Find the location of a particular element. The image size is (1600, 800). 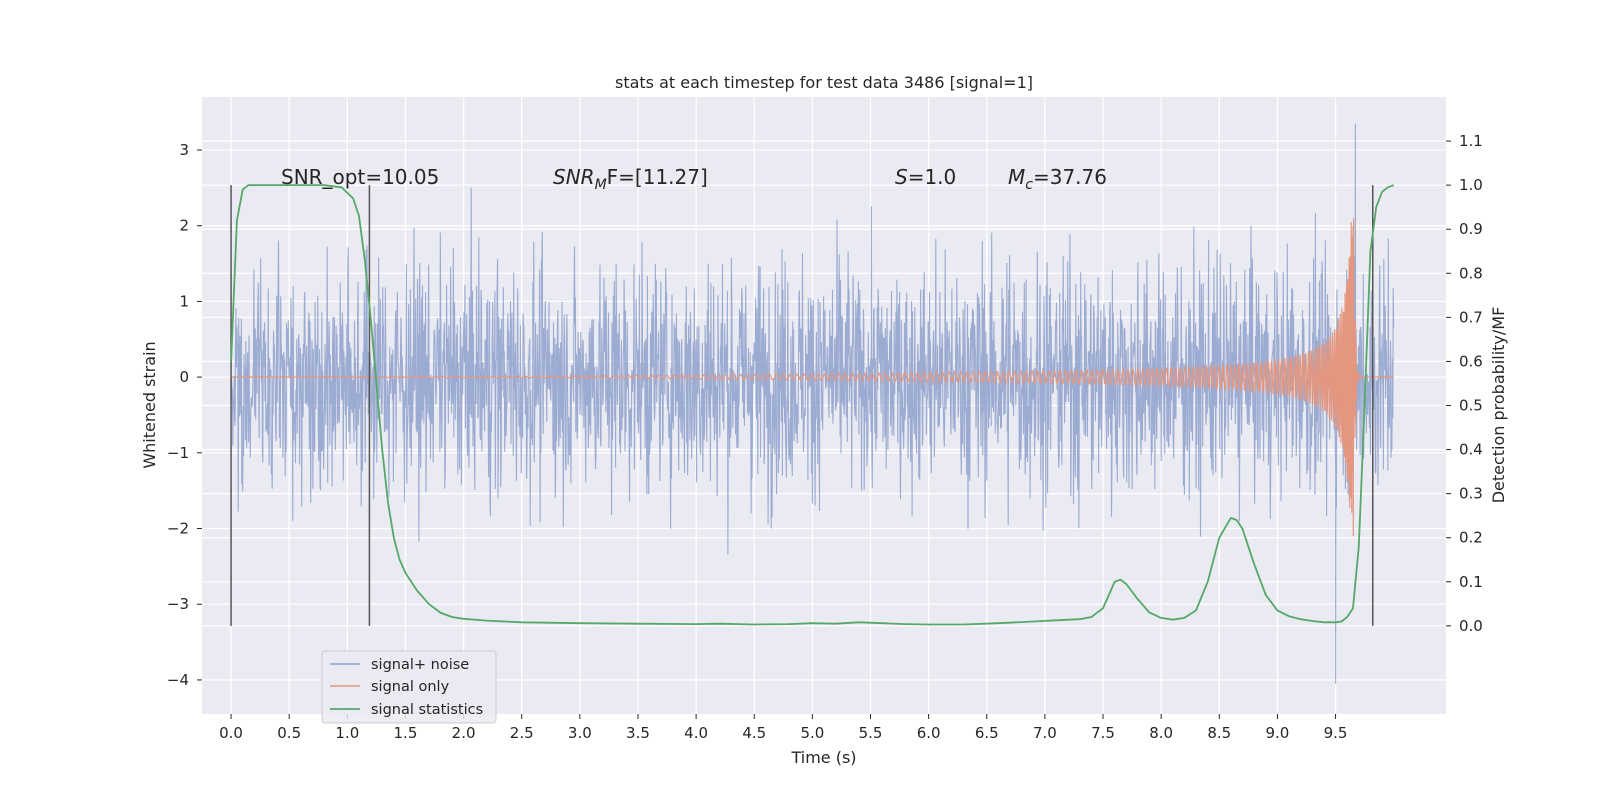

y2-axis-label: Detection probability/MF is located at coordinates (1498, 405).